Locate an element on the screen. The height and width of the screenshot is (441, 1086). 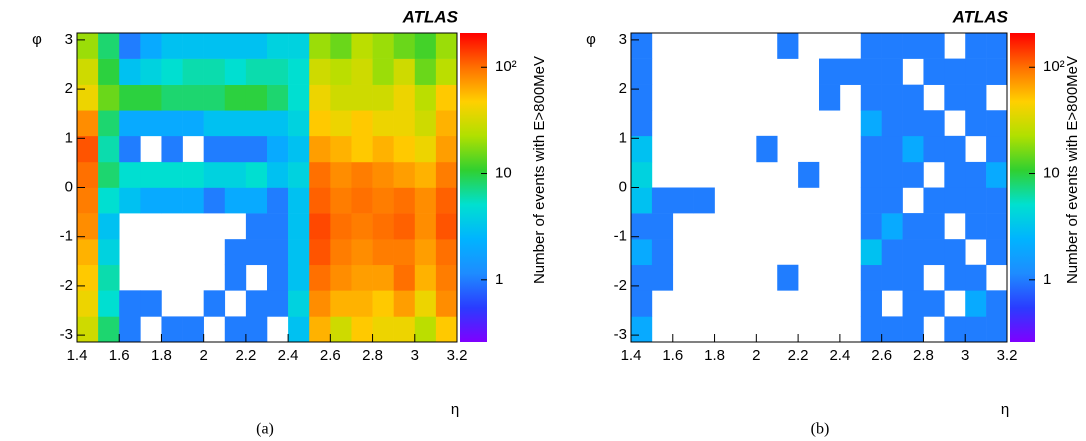
y-axis-label: φ is located at coordinates (37, 39).